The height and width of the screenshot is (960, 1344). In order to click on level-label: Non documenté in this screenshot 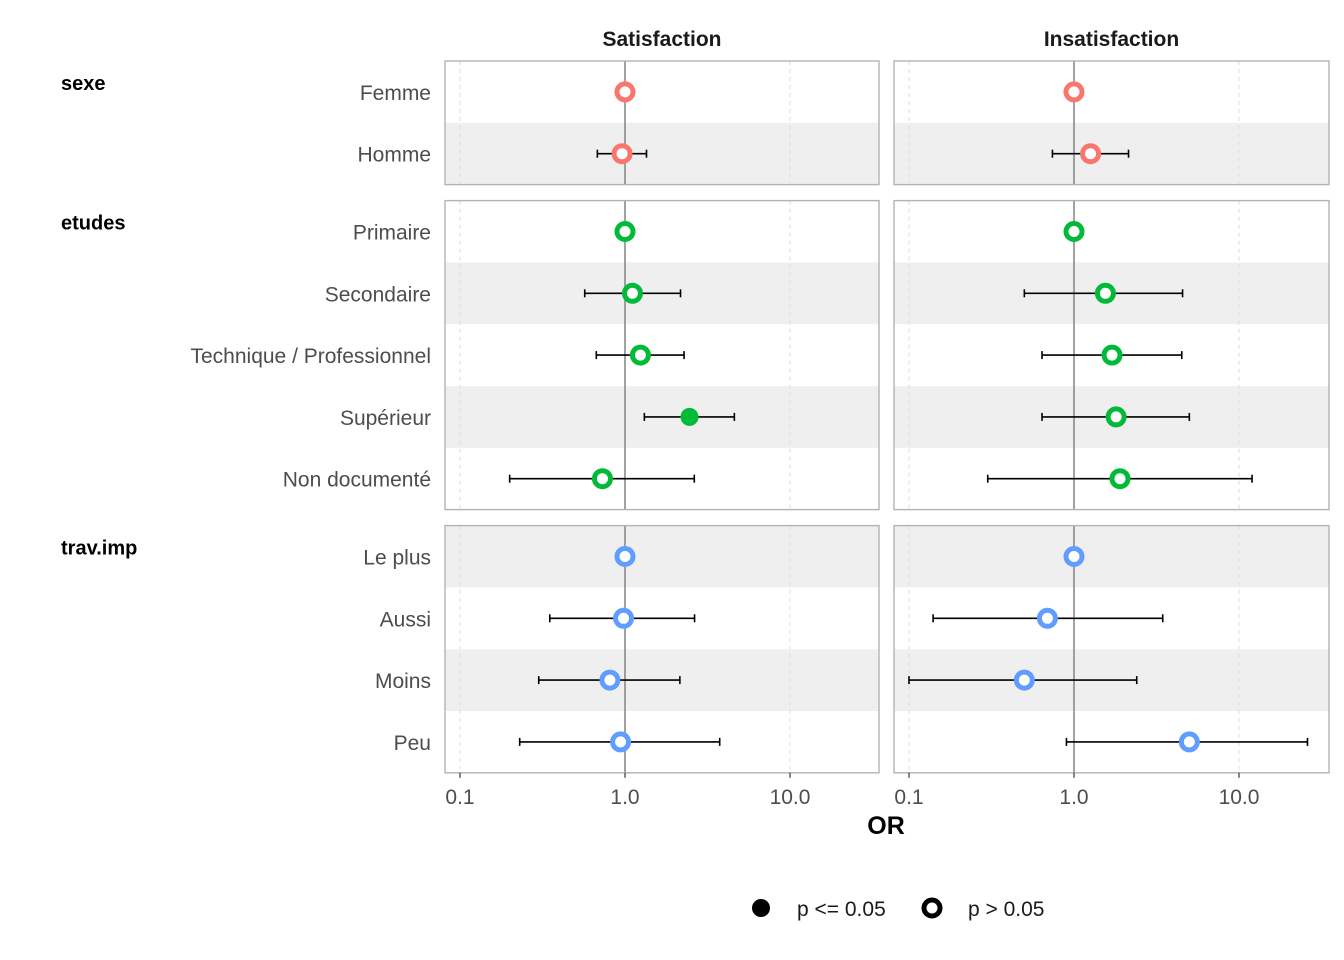, I will do `click(357, 480)`.